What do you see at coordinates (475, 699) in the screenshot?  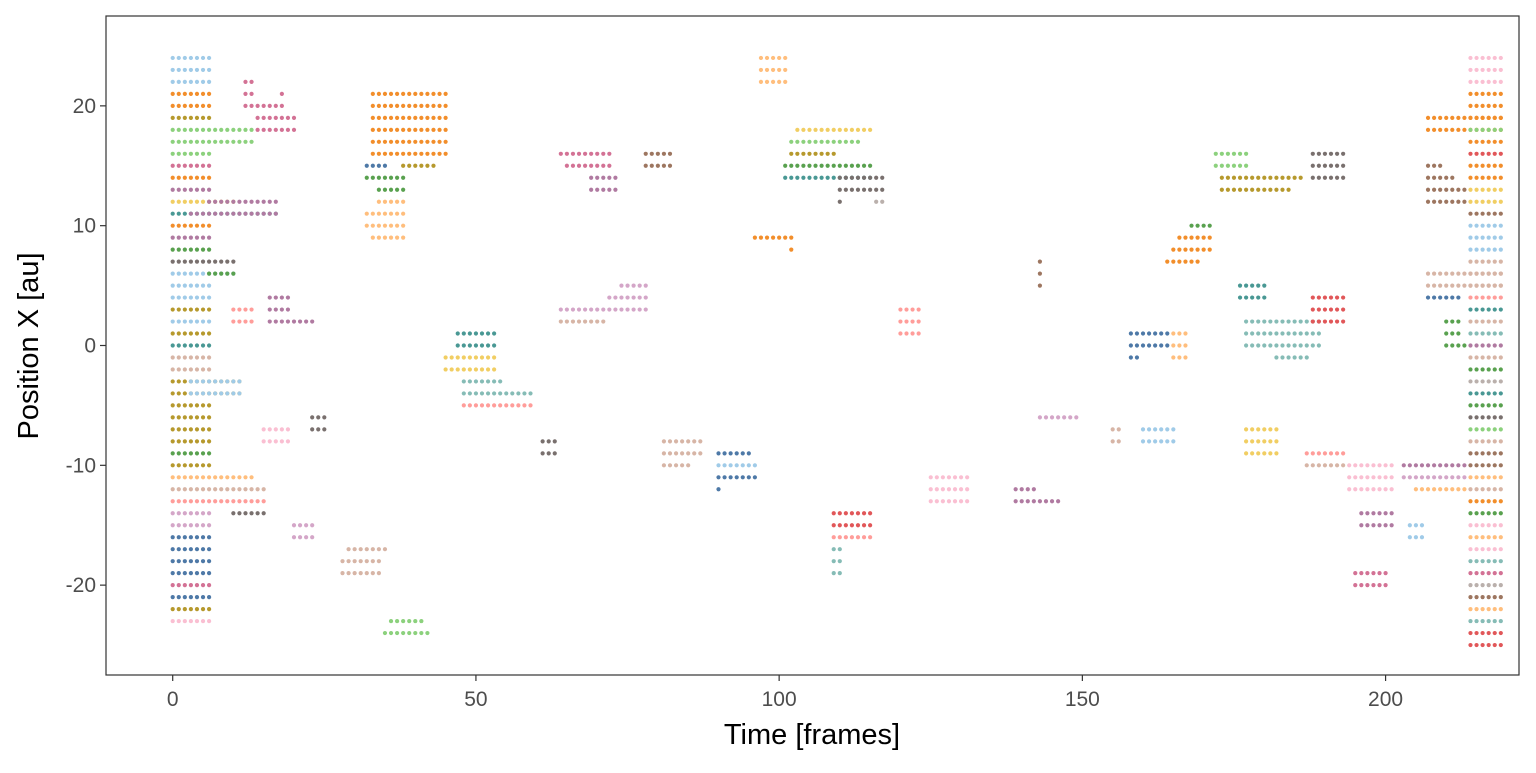 I see `x-tick-label: 50` at bounding box center [475, 699].